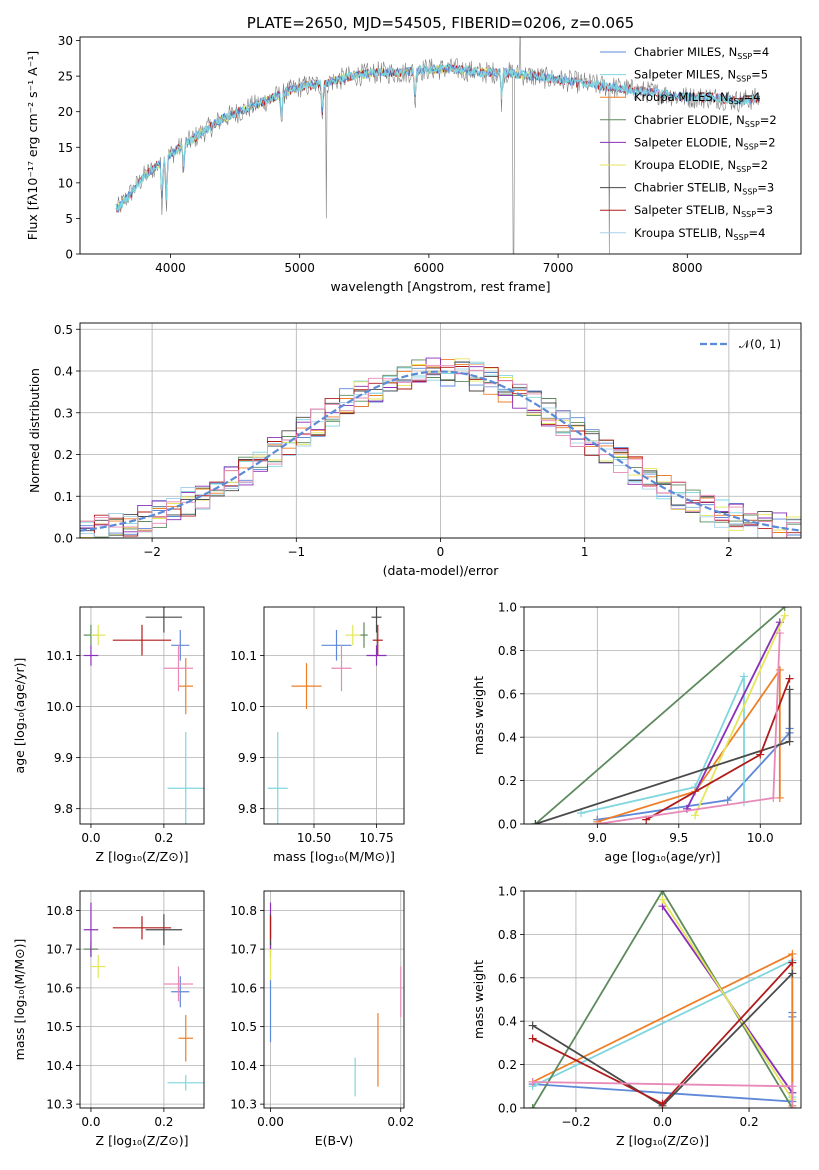 This screenshot has width=819, height=1170. What do you see at coordinates (243, 1105) in the screenshot?
I see `y-tick-label: 10.3` at bounding box center [243, 1105].